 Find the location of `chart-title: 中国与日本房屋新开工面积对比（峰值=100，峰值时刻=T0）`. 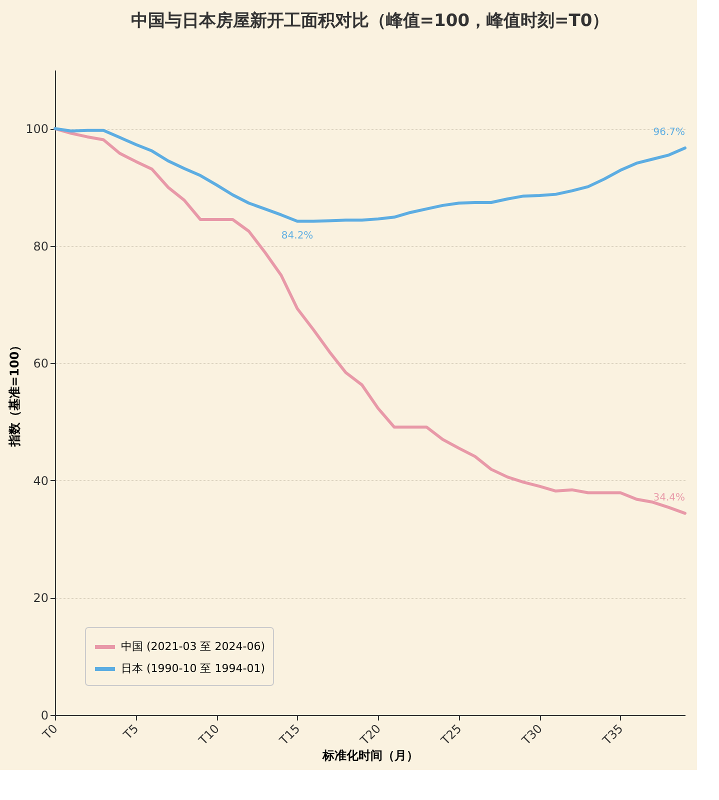

chart-title: 中国与日本房屋新开工面积对比（峰值=100，峰值时刻=T0） is located at coordinates (370, 21).